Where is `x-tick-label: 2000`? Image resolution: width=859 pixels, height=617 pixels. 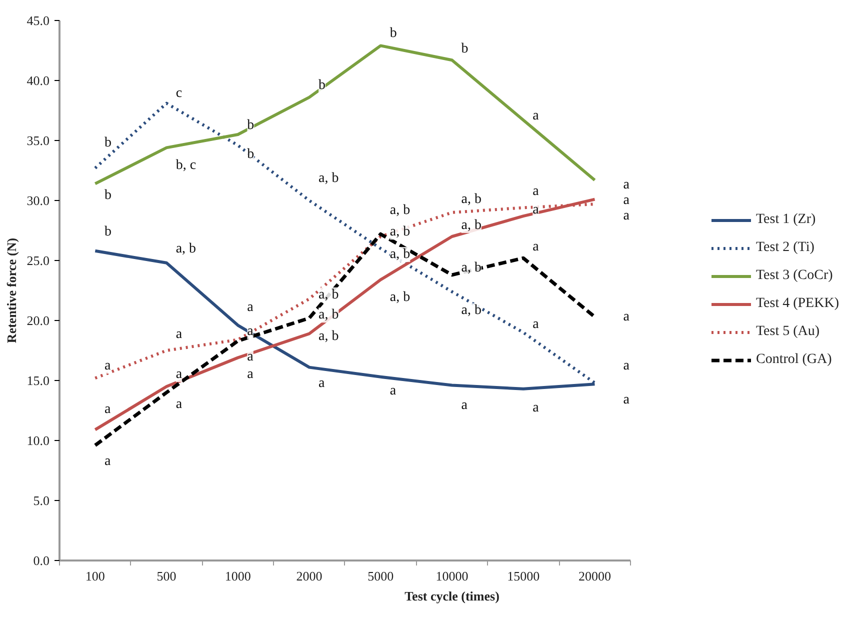
x-tick-label: 2000 is located at coordinates (309, 576).